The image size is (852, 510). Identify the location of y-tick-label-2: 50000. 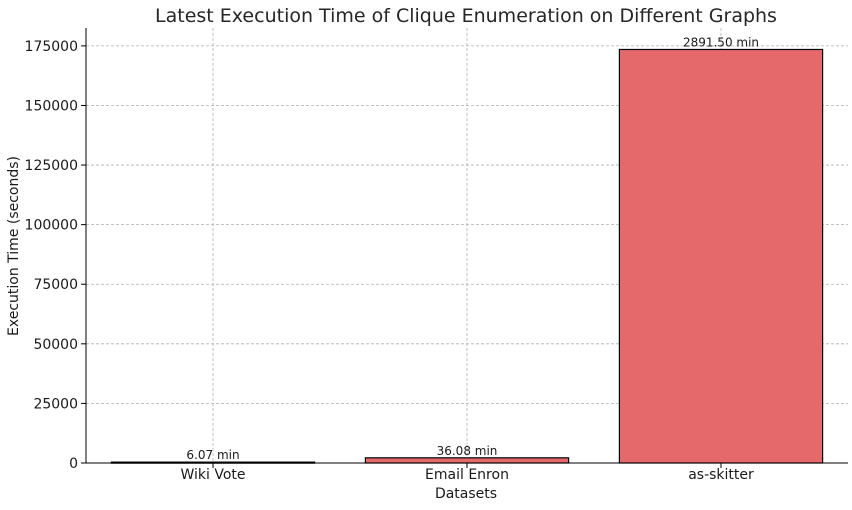
(55, 345).